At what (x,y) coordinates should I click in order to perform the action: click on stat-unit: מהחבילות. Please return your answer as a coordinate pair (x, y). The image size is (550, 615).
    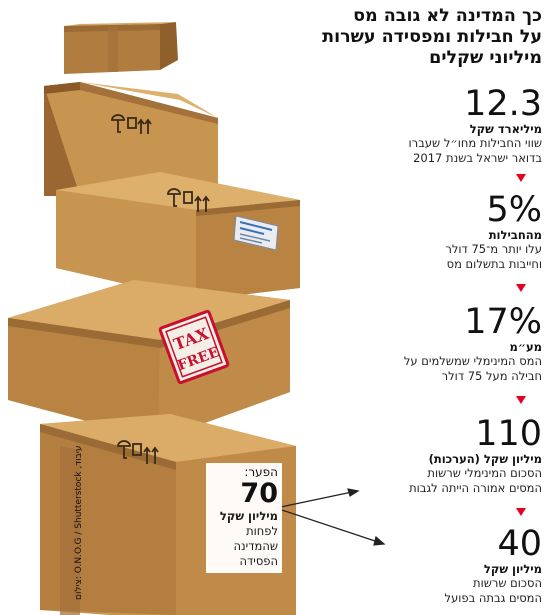
    Looking at the image, I should click on (515, 235).